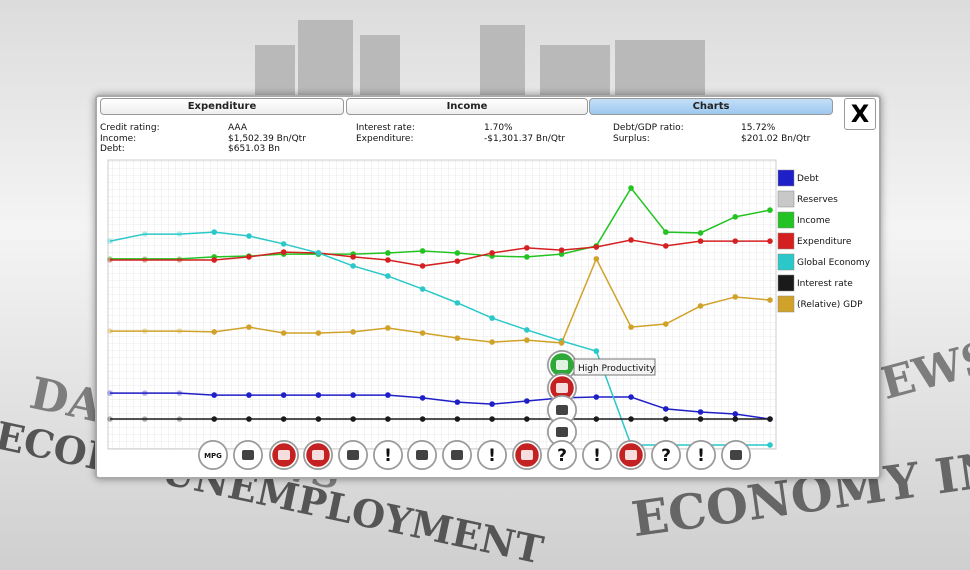  Describe the element at coordinates (860, 114) in the screenshot. I see `close-button: X` at that location.